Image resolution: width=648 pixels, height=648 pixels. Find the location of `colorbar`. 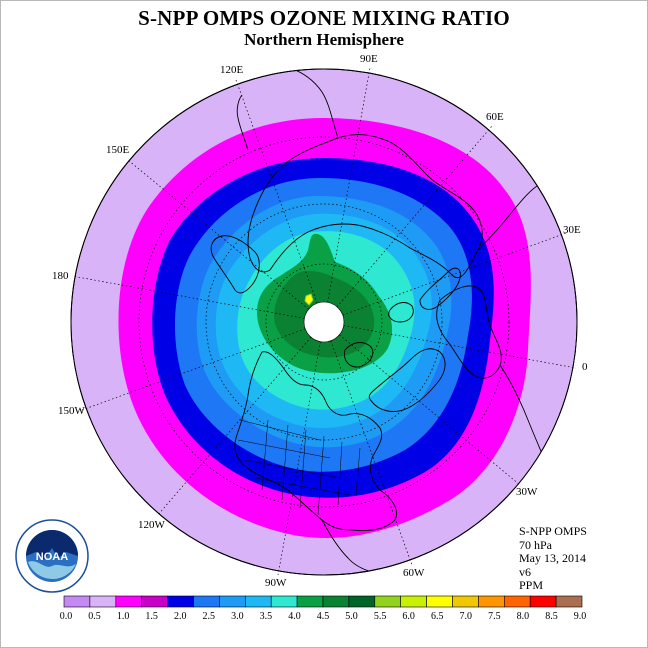

colorbar is located at coordinates (323, 601).